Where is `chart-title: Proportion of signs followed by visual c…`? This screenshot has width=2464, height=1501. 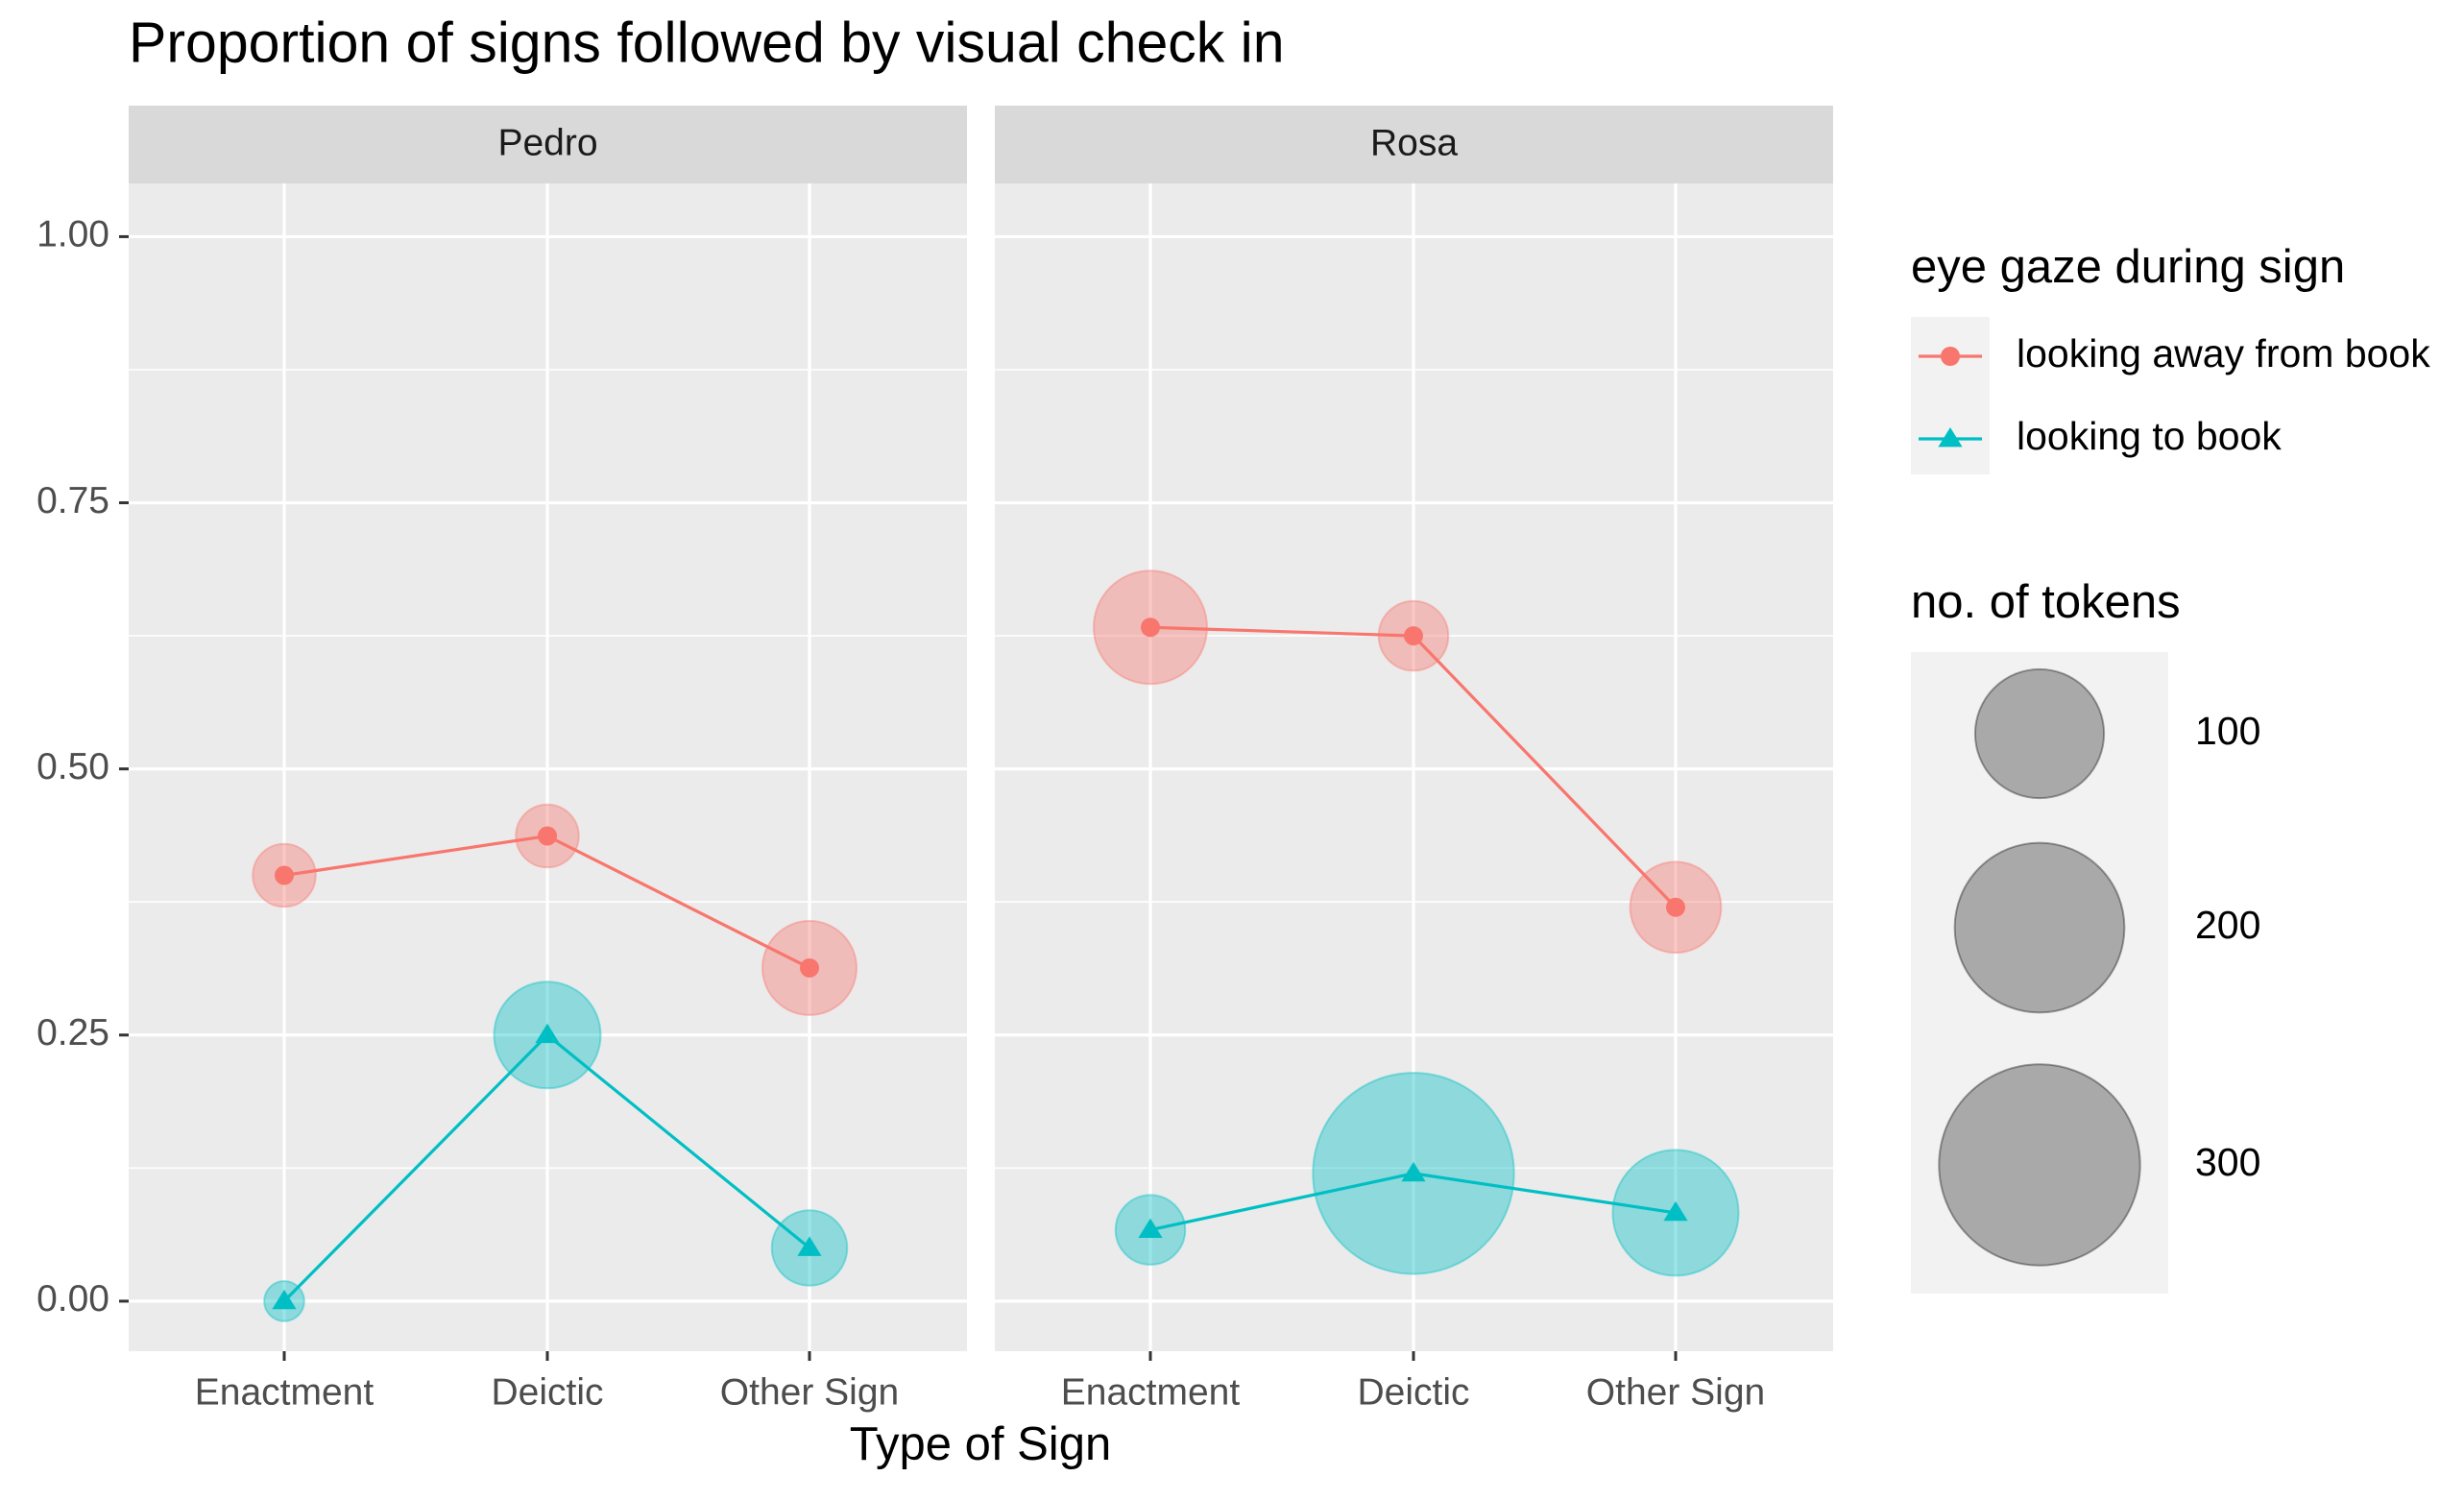 chart-title: Proportion of signs followed by visual c… is located at coordinates (707, 43).